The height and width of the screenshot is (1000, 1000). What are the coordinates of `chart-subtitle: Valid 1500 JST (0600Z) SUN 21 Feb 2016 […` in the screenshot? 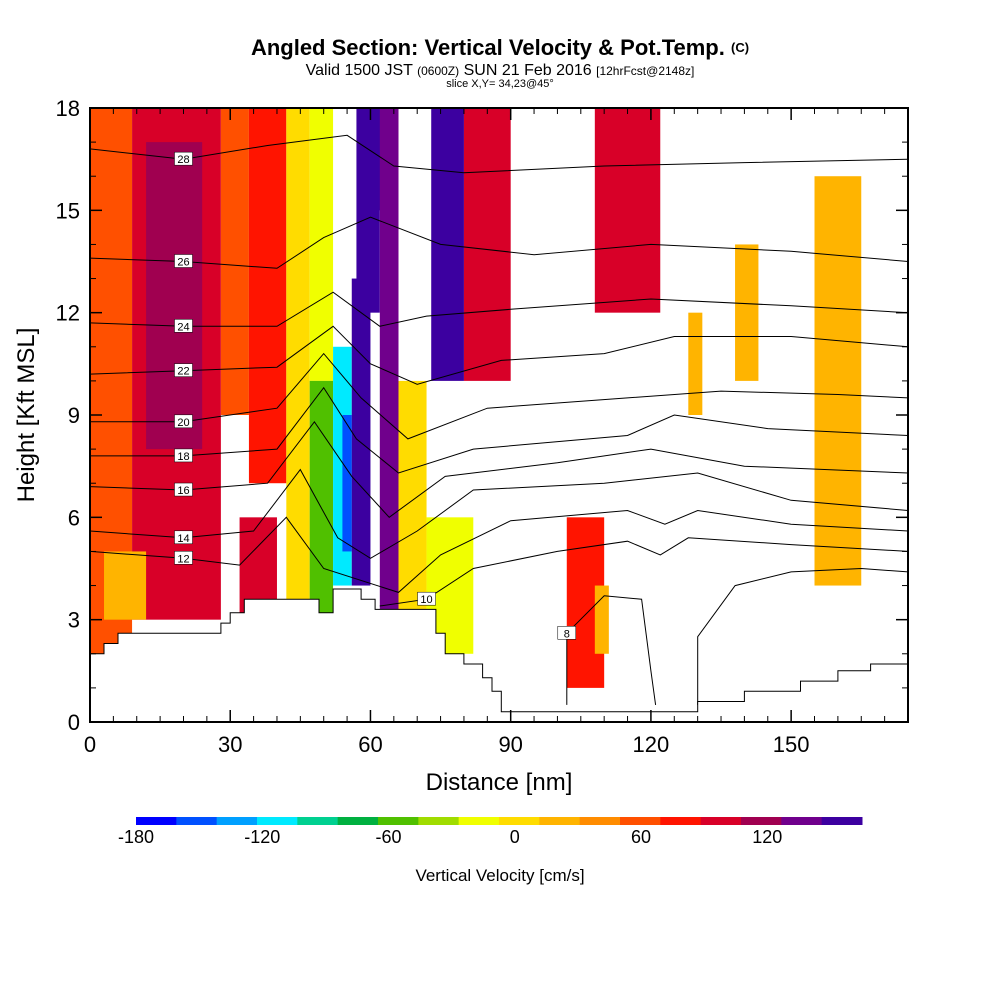 It's located at (500, 71).